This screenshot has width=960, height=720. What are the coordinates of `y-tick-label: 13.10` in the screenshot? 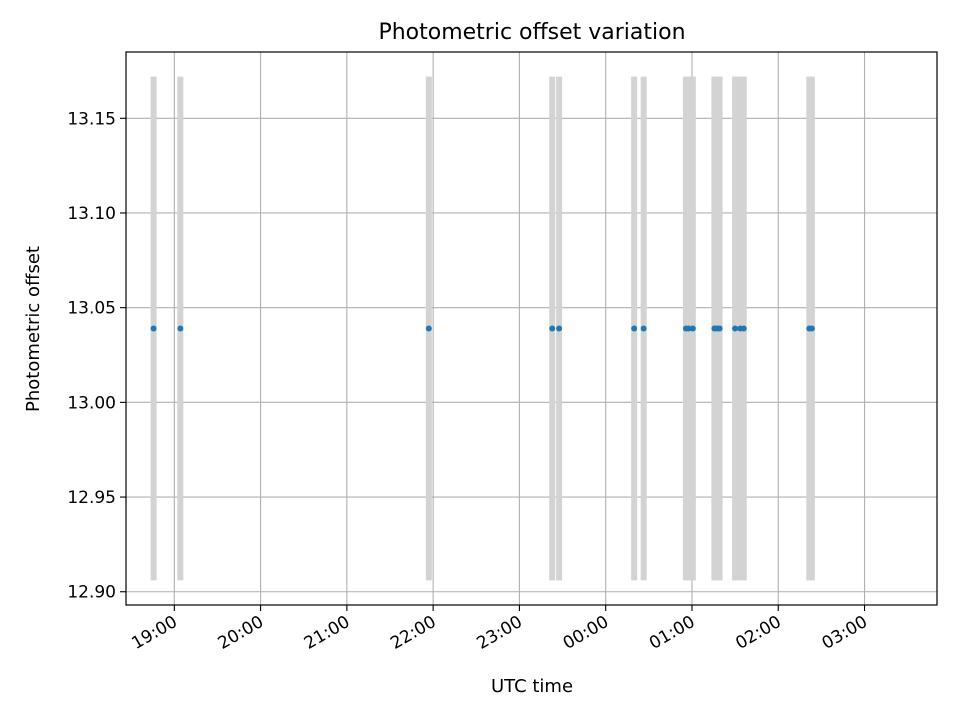 It's located at (91, 214).